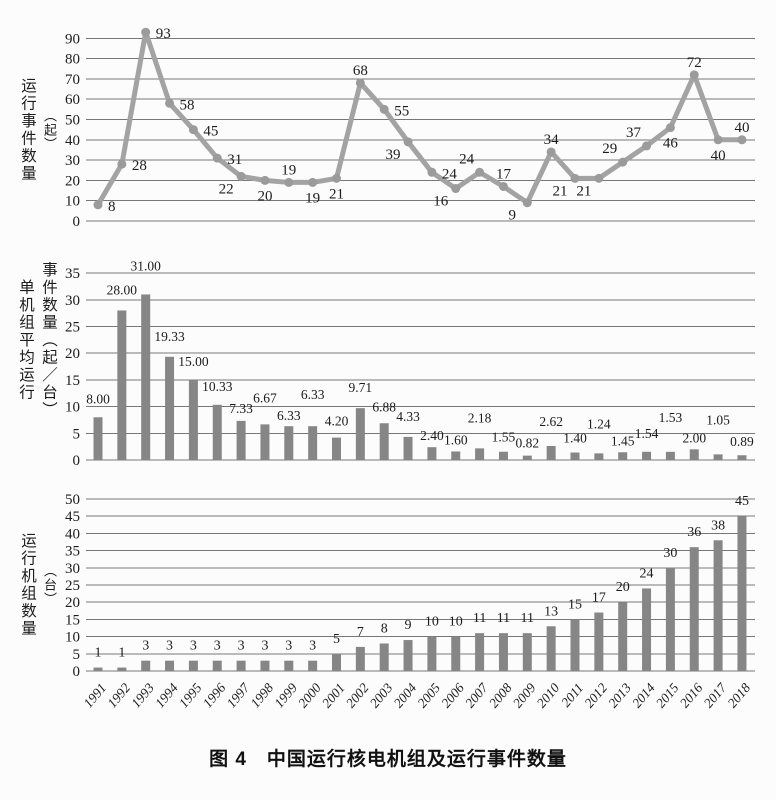 The width and height of the screenshot is (776, 800). What do you see at coordinates (27, 585) in the screenshot?
I see `ylabel-operating-units: 运行机组数量` at bounding box center [27, 585].